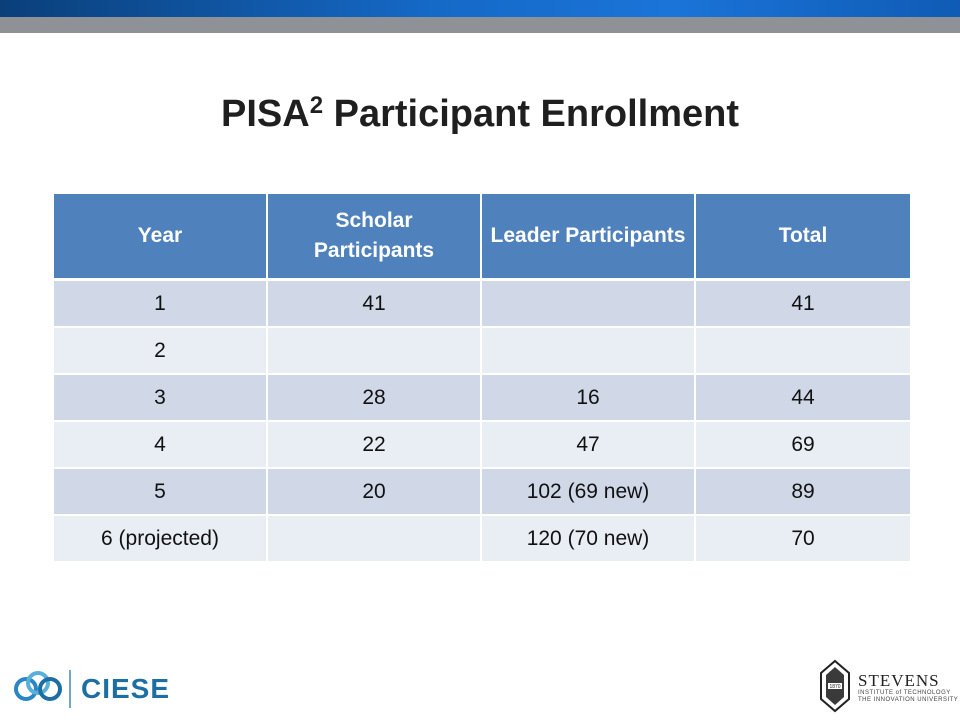  I want to click on cell-scholar: 20, so click(373, 491).